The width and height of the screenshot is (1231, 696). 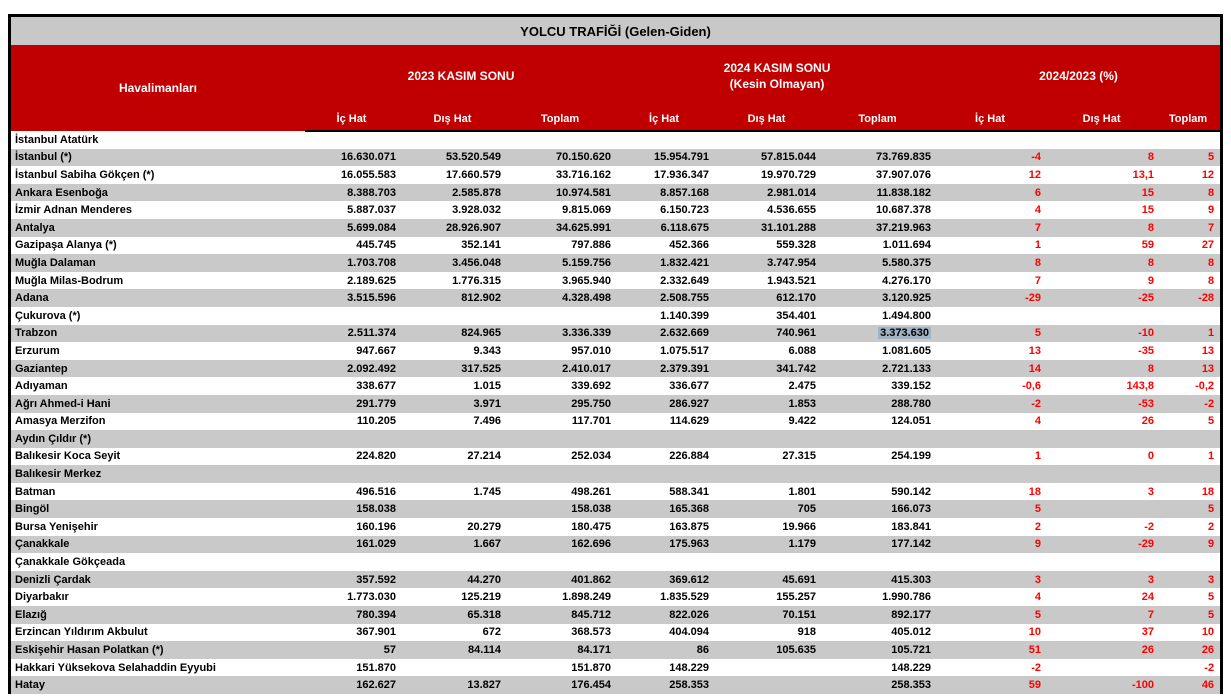 I want to click on value-cell: 166.073, so click(x=911, y=509).